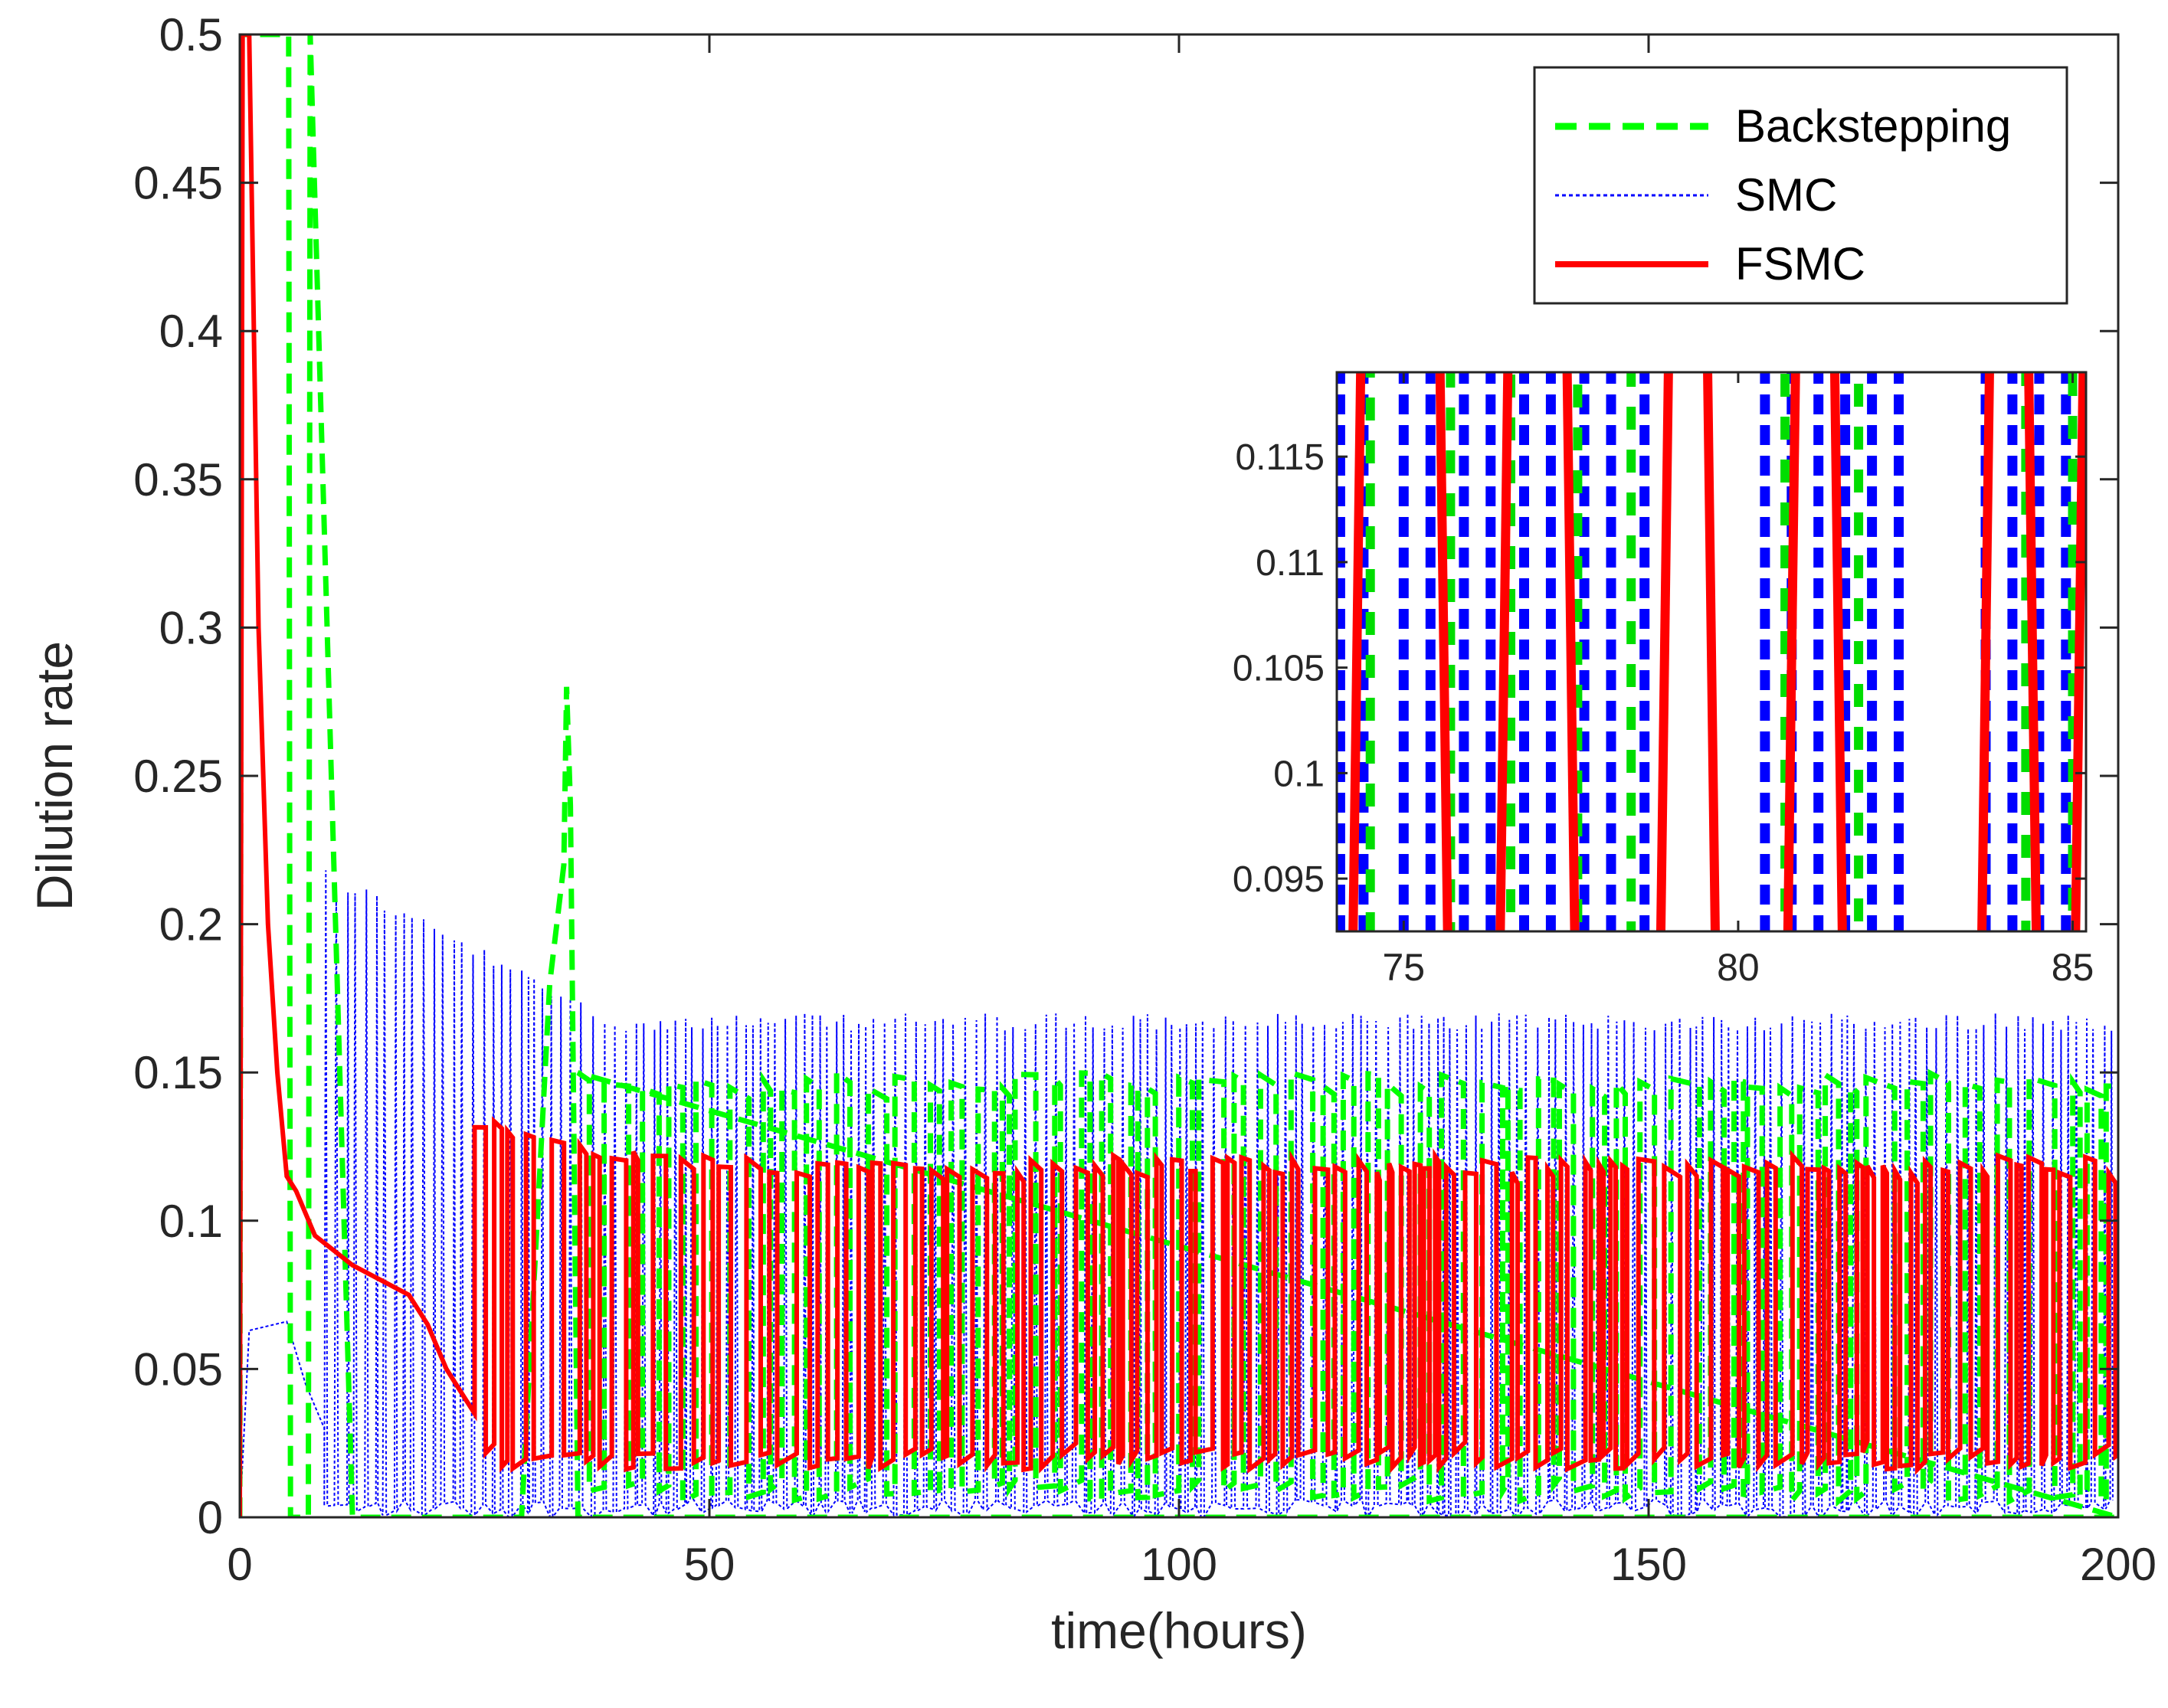  Describe the element at coordinates (210, 1517) in the screenshot. I see `y-tick-label: 0` at that location.